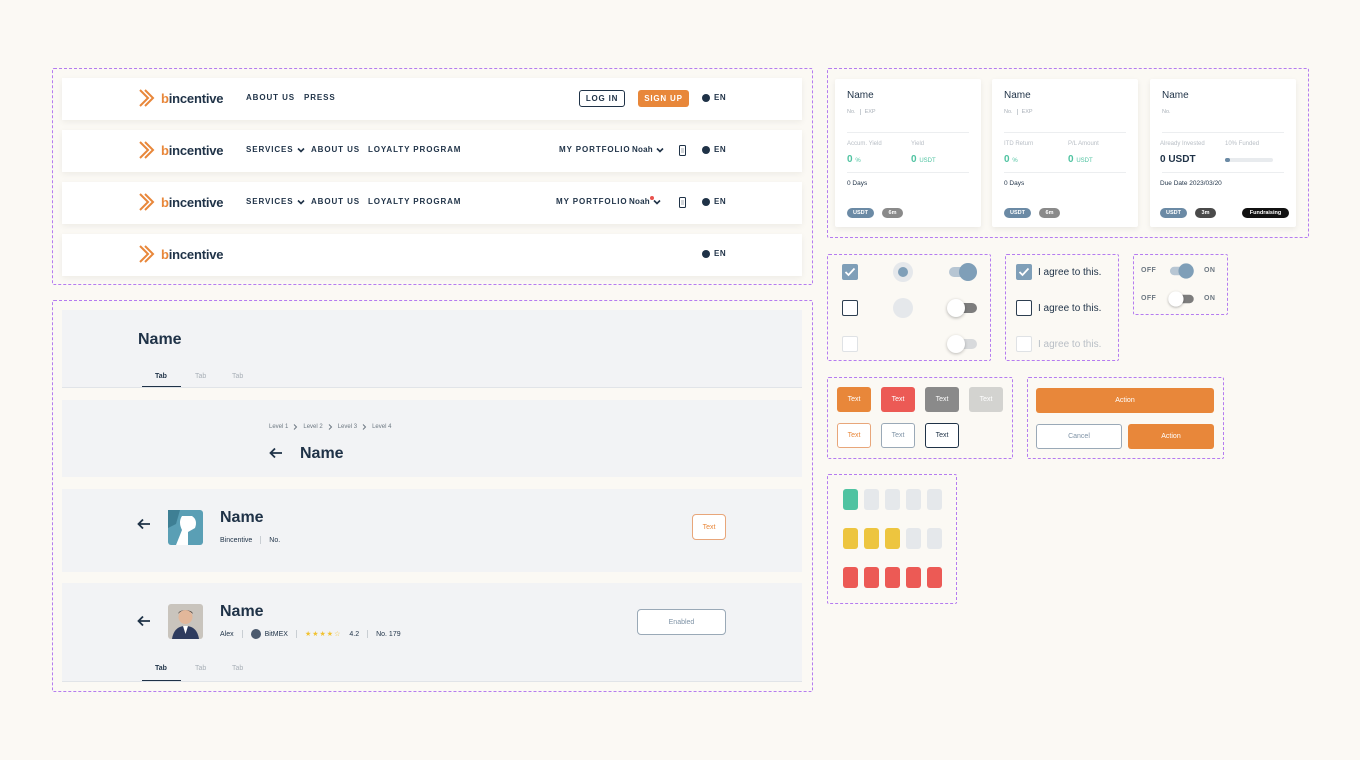 The image size is (1360, 760). I want to click on text-button-orange-outline: Text, so click(854, 435).